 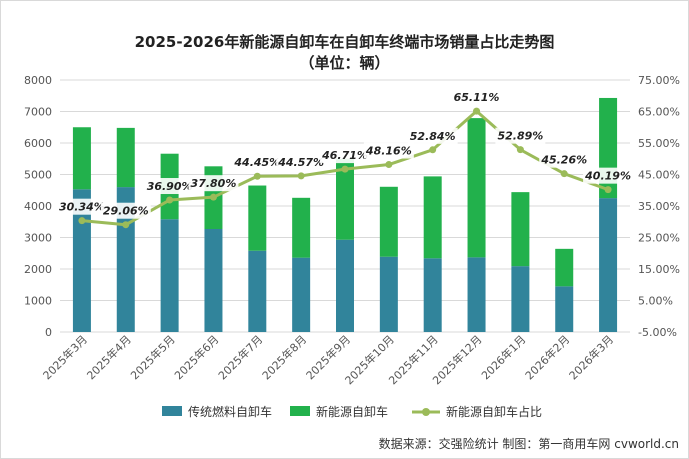 I want to click on legend-swatch-new-energy, so click(x=300, y=411).